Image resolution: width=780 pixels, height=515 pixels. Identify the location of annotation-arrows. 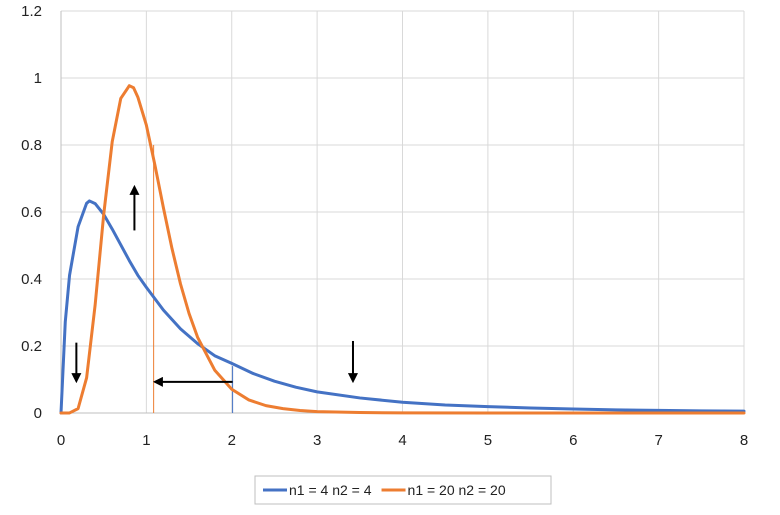
(214, 285).